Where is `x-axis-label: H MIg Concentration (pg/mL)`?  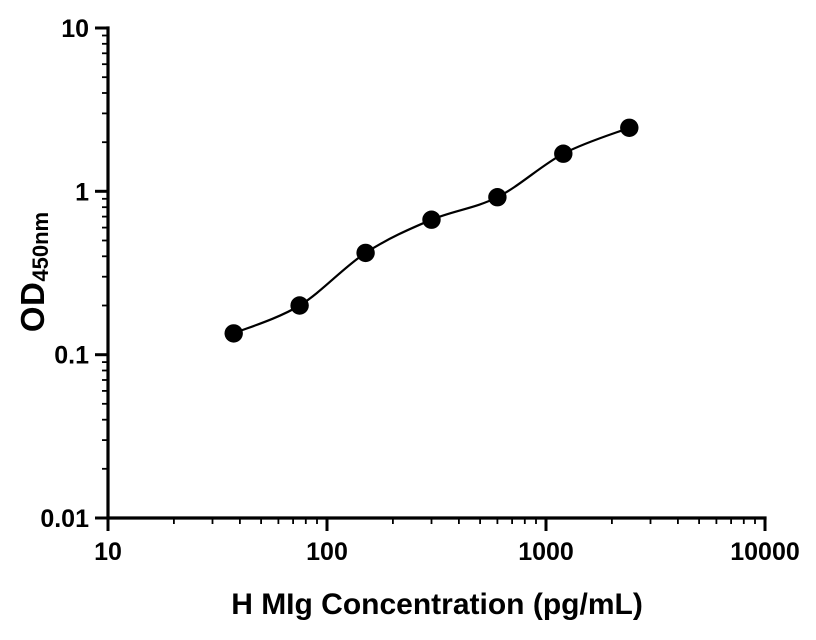
x-axis-label: H MIg Concentration (pg/mL) is located at coordinates (437, 604).